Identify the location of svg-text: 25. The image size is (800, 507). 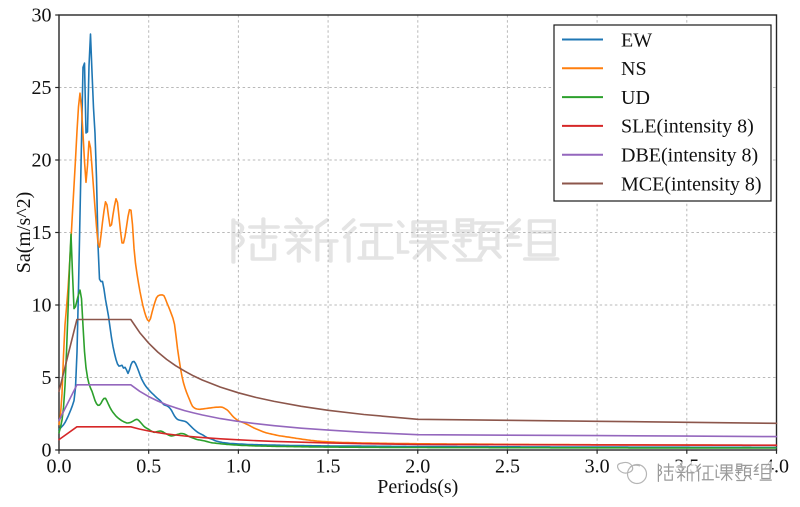
(42, 88).